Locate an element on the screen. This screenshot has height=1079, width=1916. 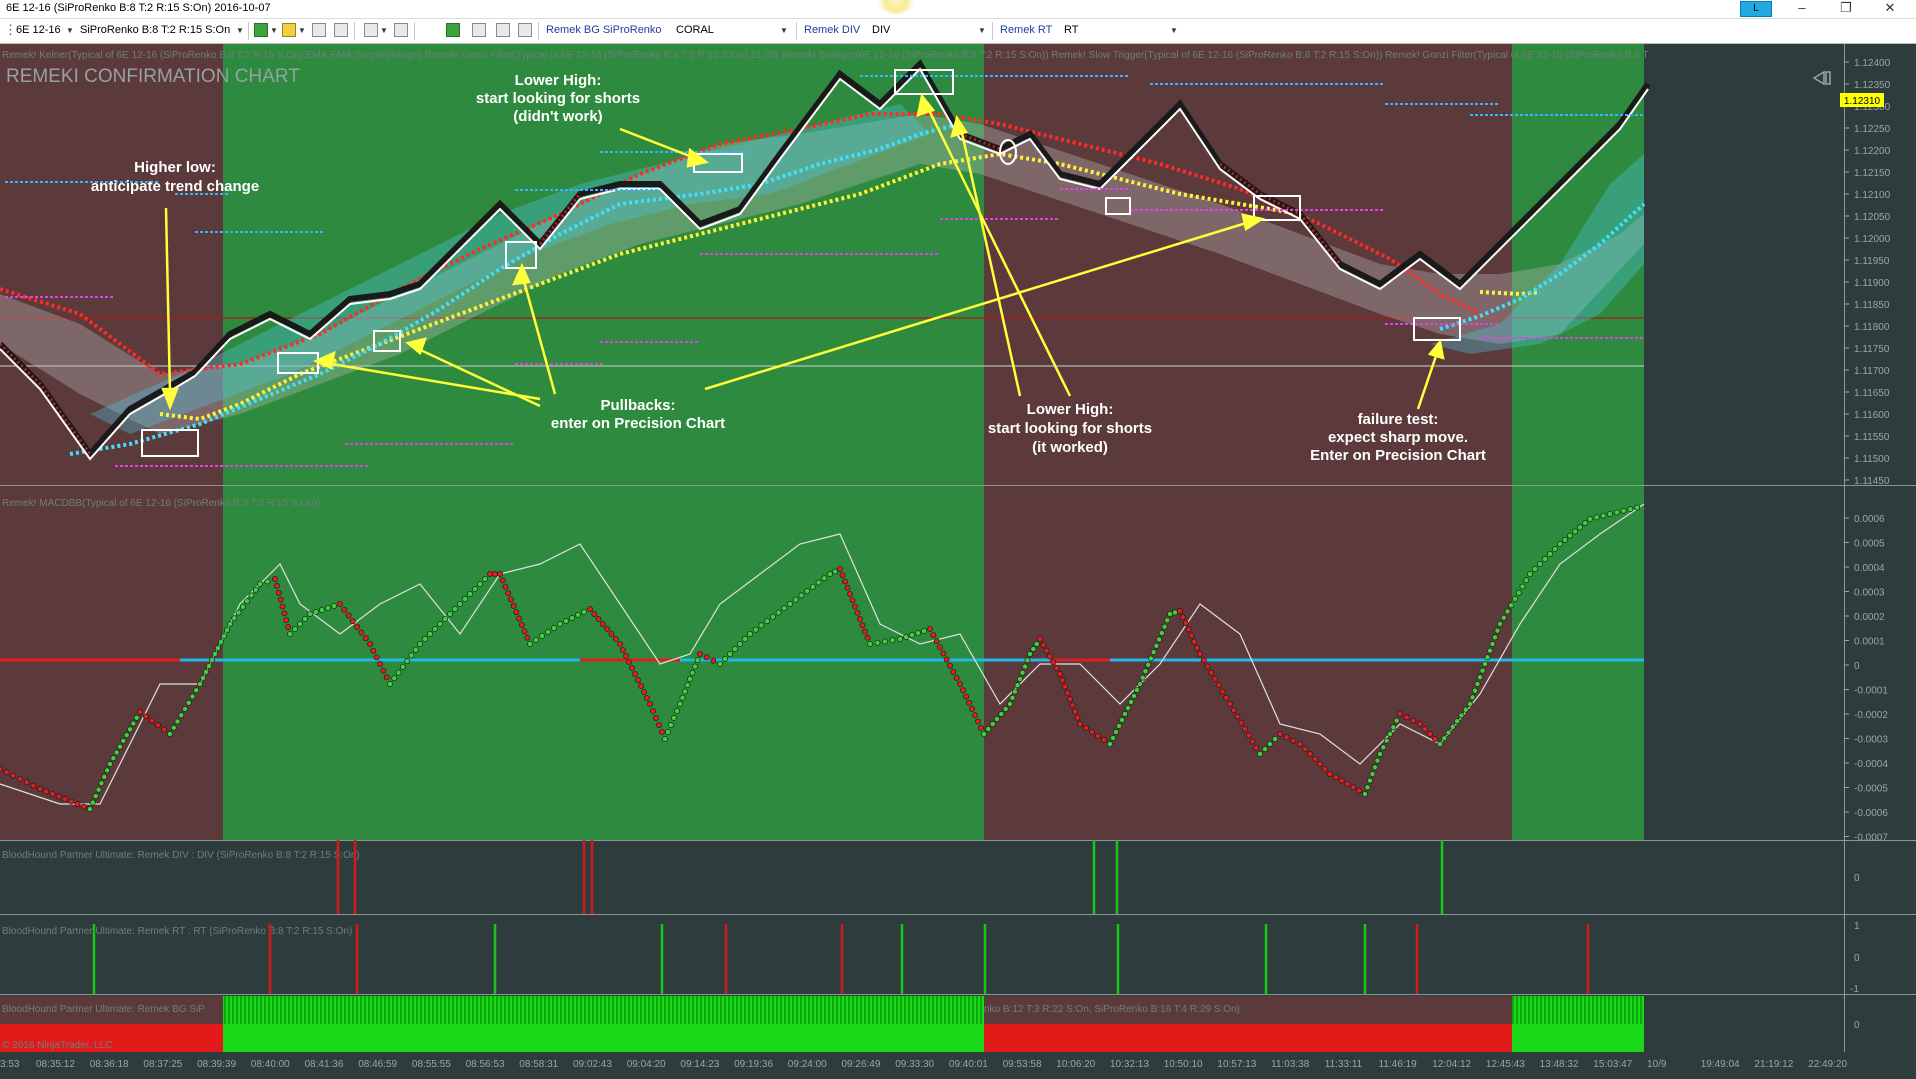
indicators-icon is located at coordinates (453, 30).